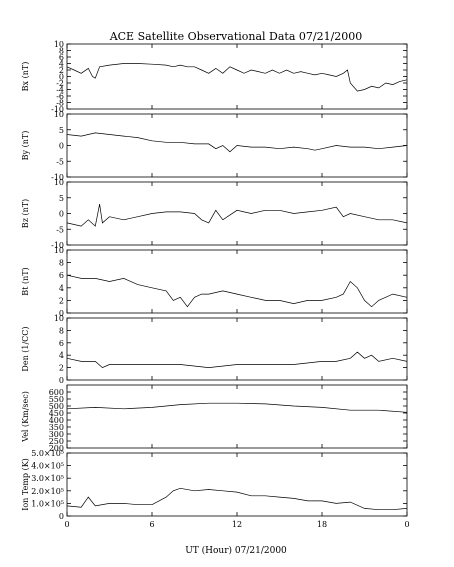 The image size is (454, 567). What do you see at coordinates (236, 550) in the screenshot?
I see `x-axis-label: UT (Hour) 07/21/2000` at bounding box center [236, 550].